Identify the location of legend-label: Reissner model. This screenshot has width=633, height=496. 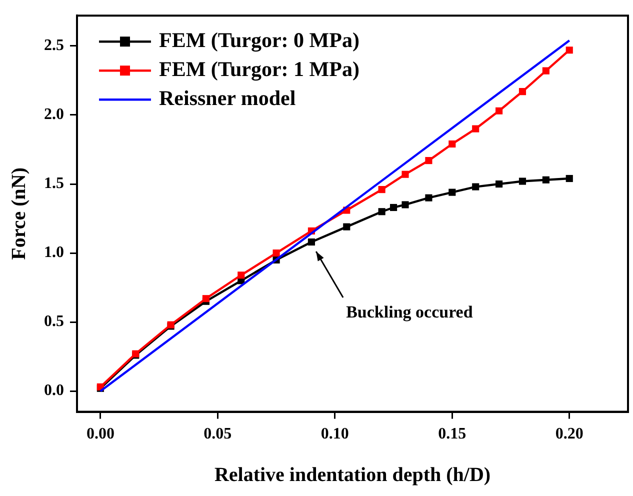
(227, 98).